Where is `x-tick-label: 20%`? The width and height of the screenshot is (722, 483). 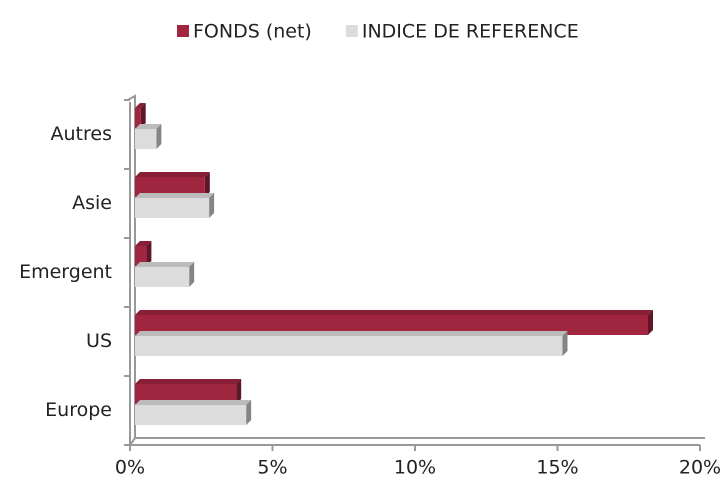
x-tick-label: 20% is located at coordinates (700, 468).